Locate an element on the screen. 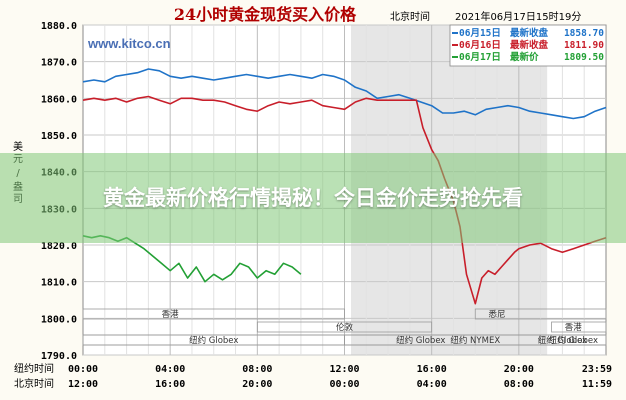  x-tick-ny: 08:00 is located at coordinates (257, 369).